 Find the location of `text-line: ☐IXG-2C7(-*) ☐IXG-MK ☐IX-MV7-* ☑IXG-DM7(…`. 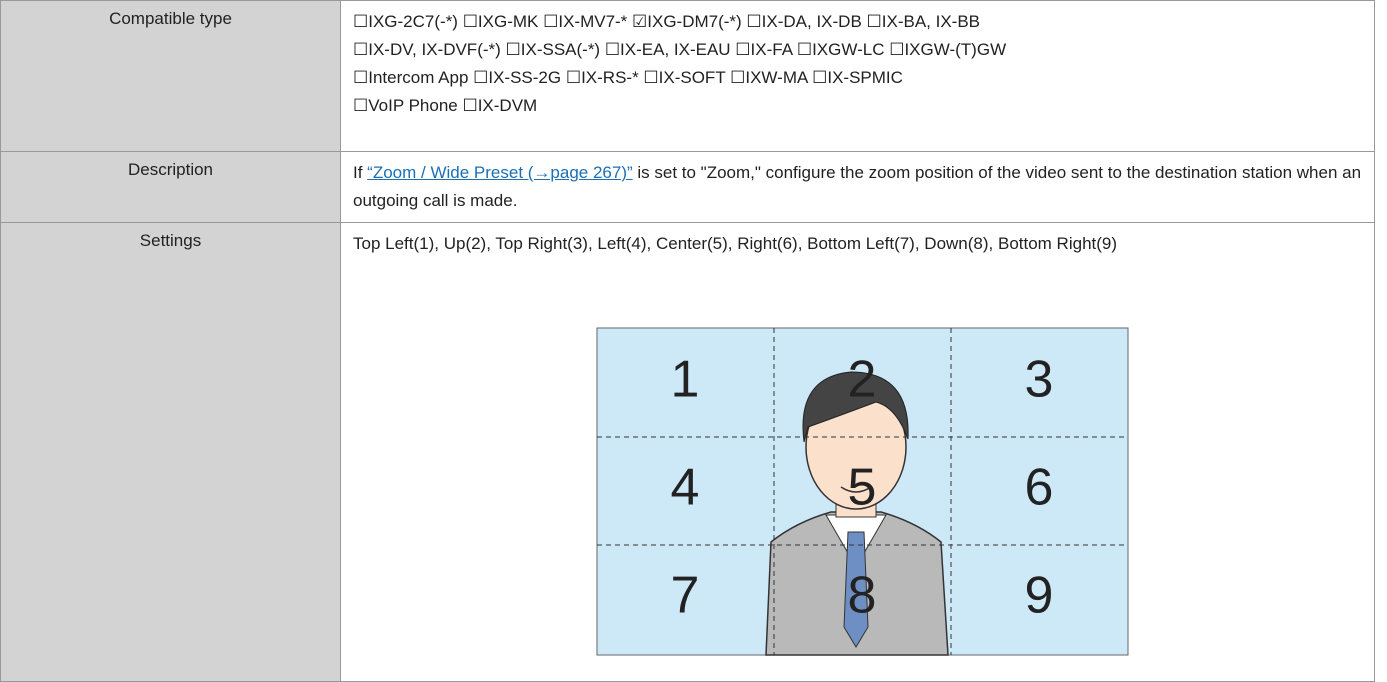

text-line: ☐IXG-2C7(-*) ☐IXG-MK ☐IX-MV7-* ☑IXG-DM7(… is located at coordinates (666, 21).